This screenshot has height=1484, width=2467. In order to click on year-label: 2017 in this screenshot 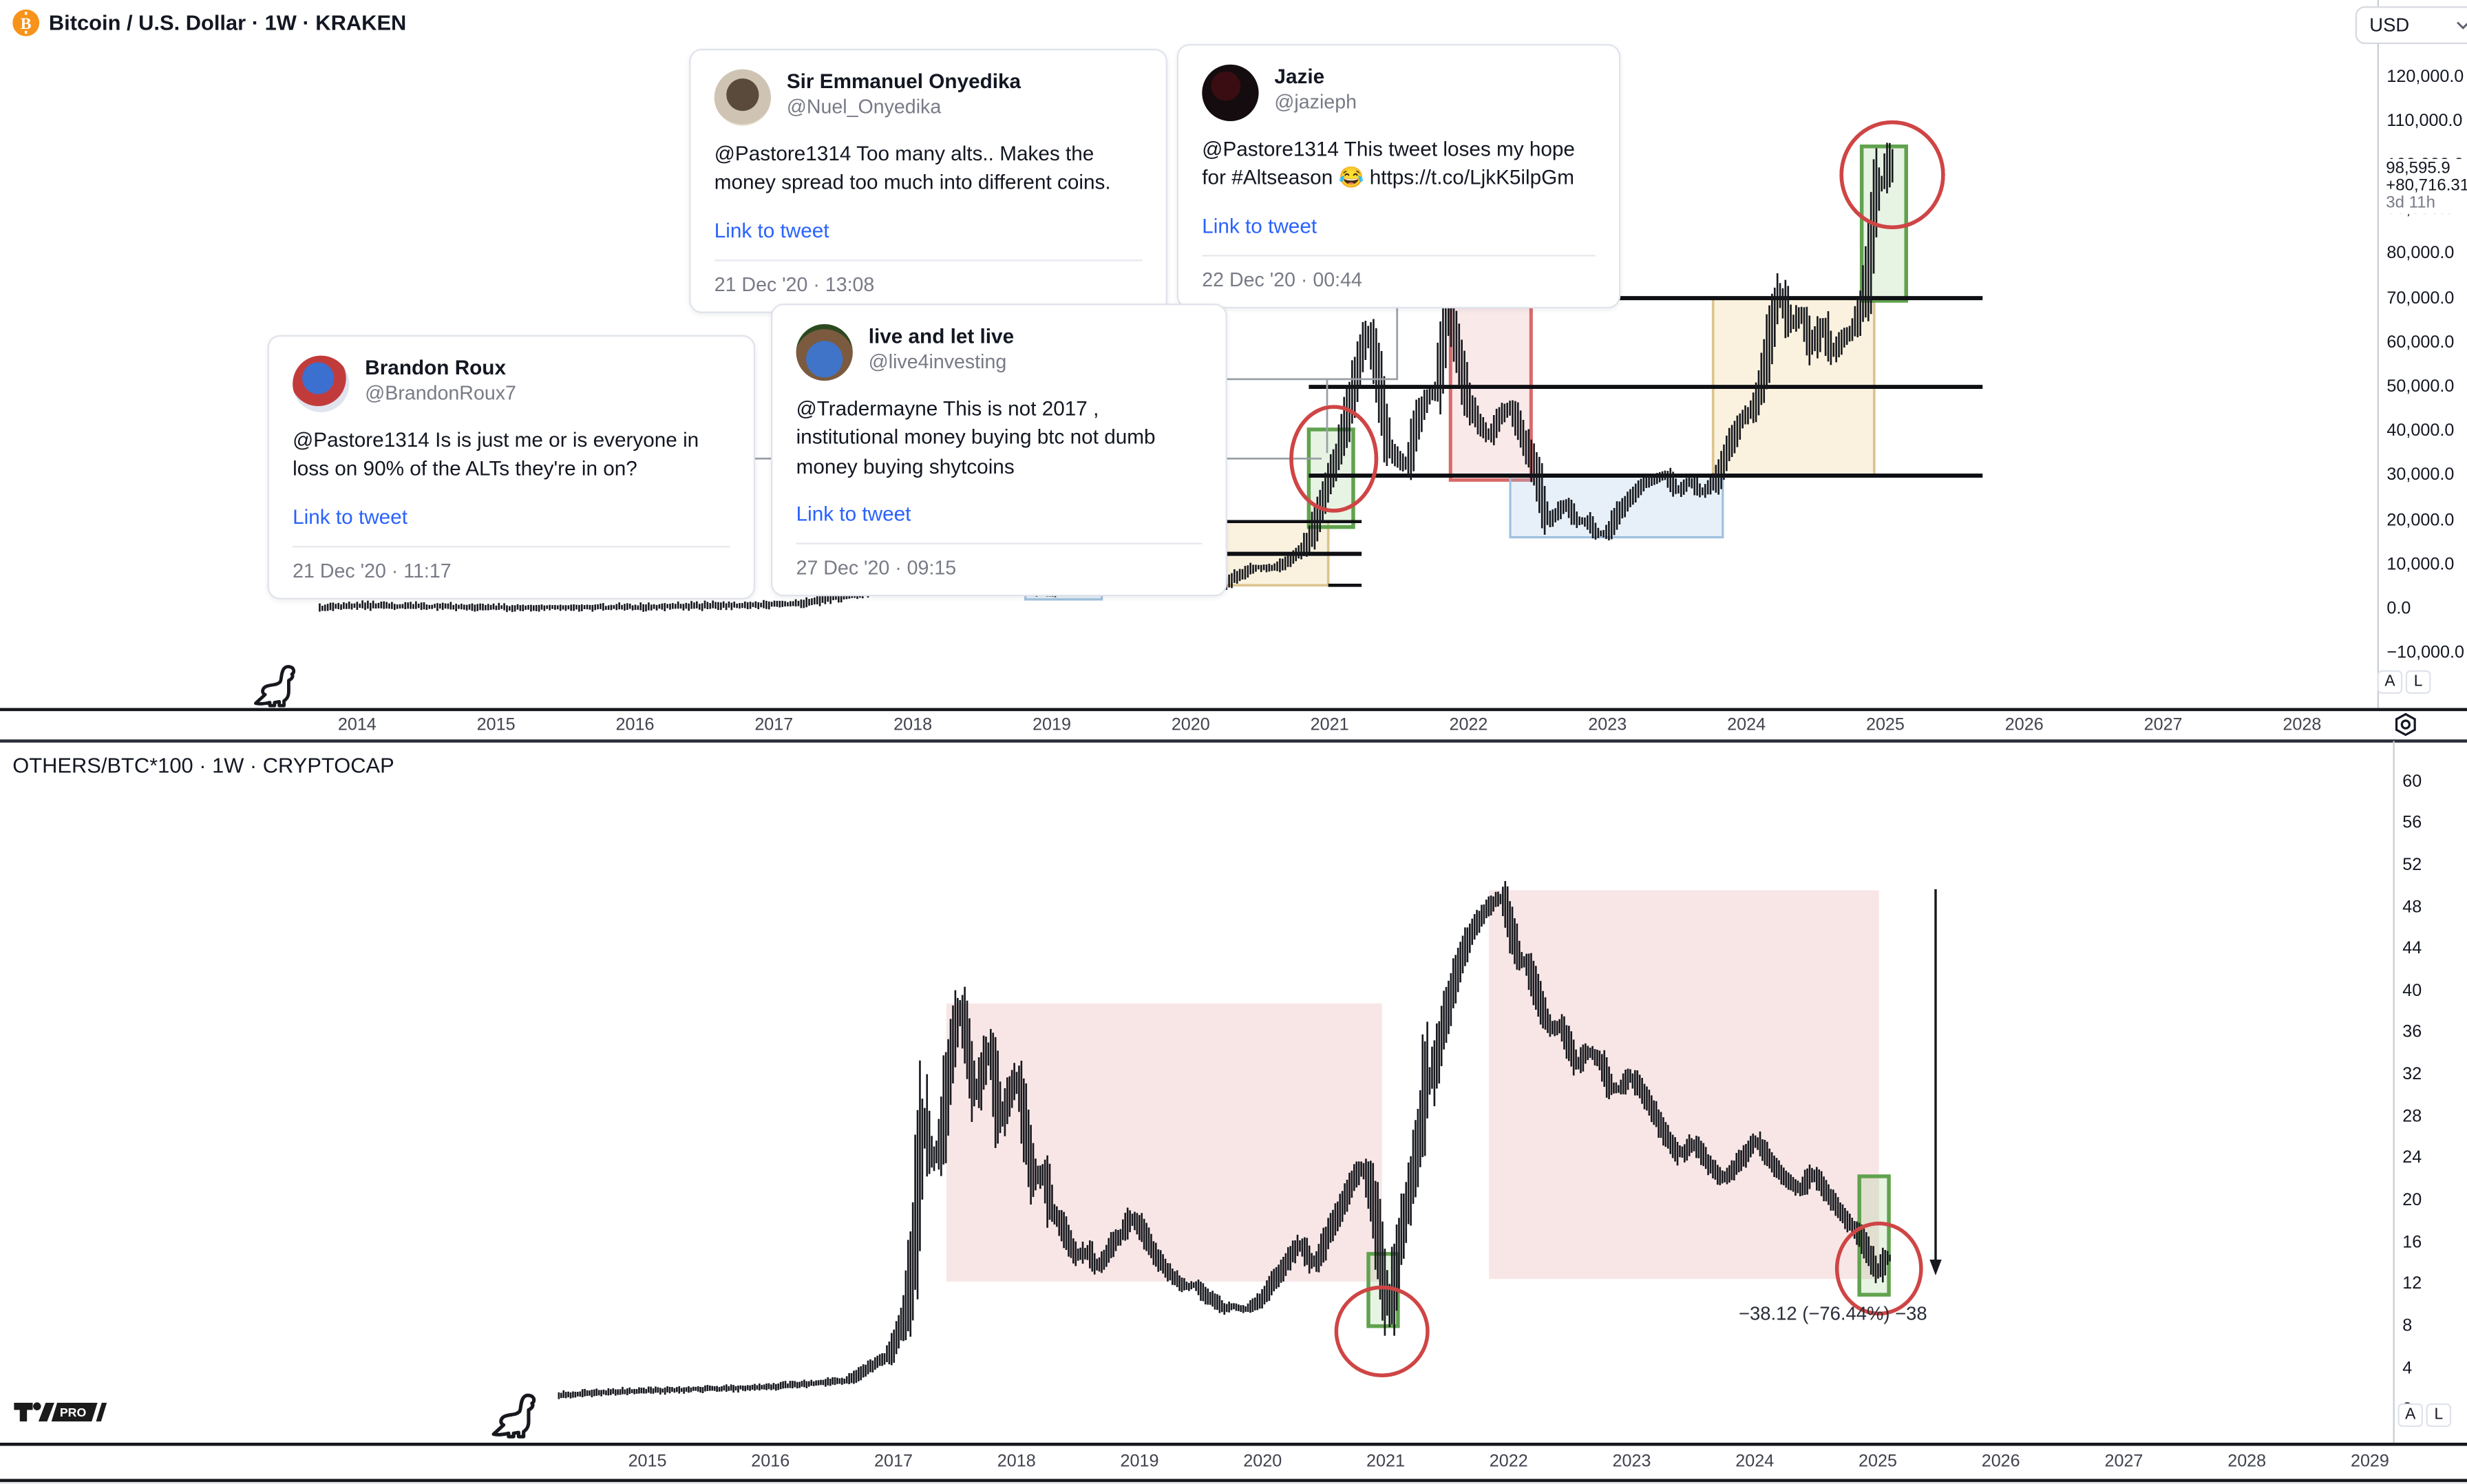, I will do `click(894, 1460)`.